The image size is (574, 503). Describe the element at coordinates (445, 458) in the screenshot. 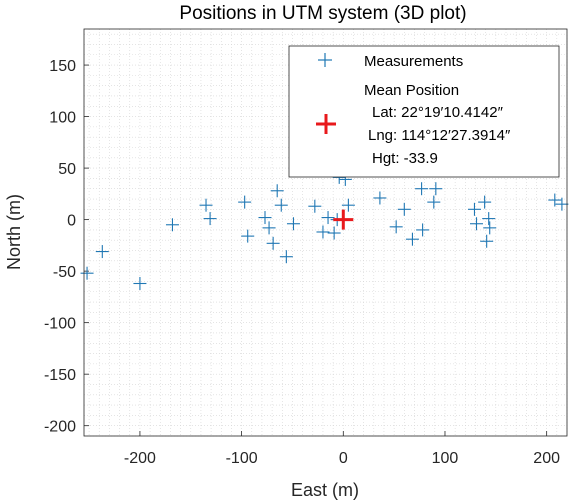

I see `x-tick-label: 100` at that location.